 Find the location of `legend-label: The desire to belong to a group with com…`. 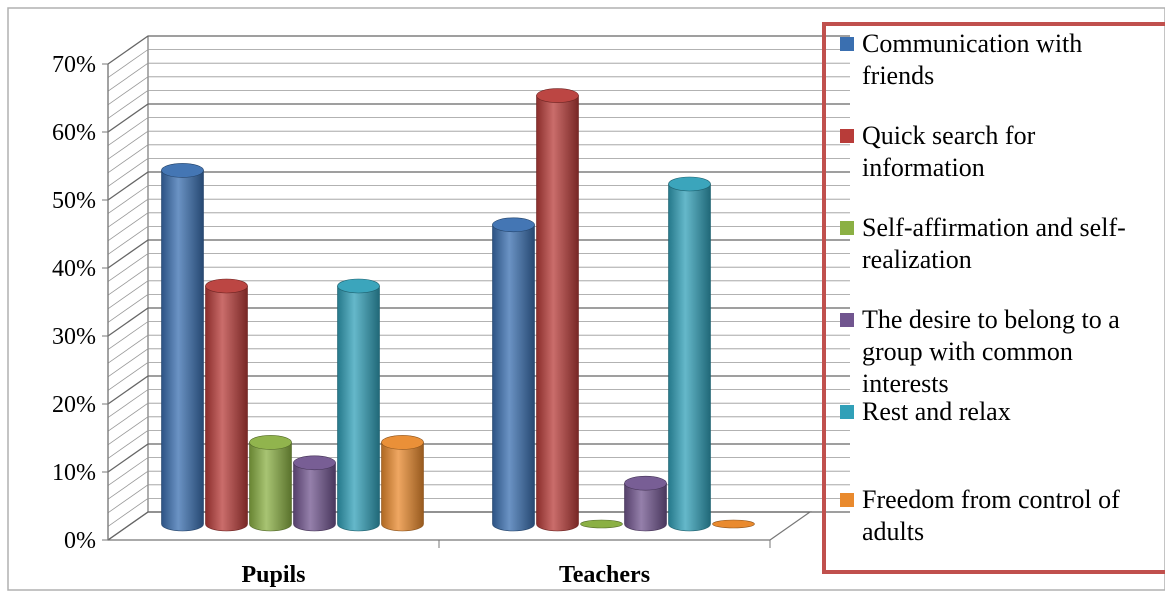

legend-label: The desire to belong to a group with com… is located at coordinates (991, 351).